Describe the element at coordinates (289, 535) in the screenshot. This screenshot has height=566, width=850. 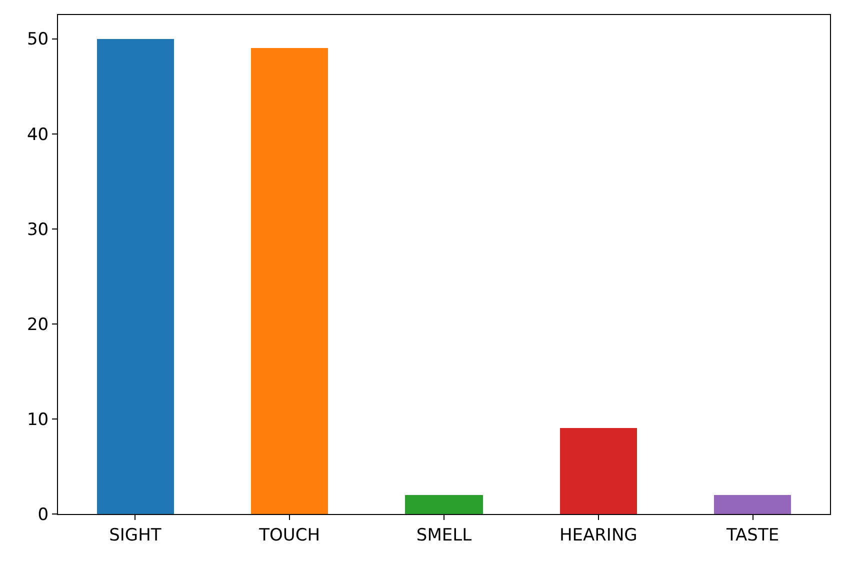
I see `x-tick-label: TOUCH` at that location.